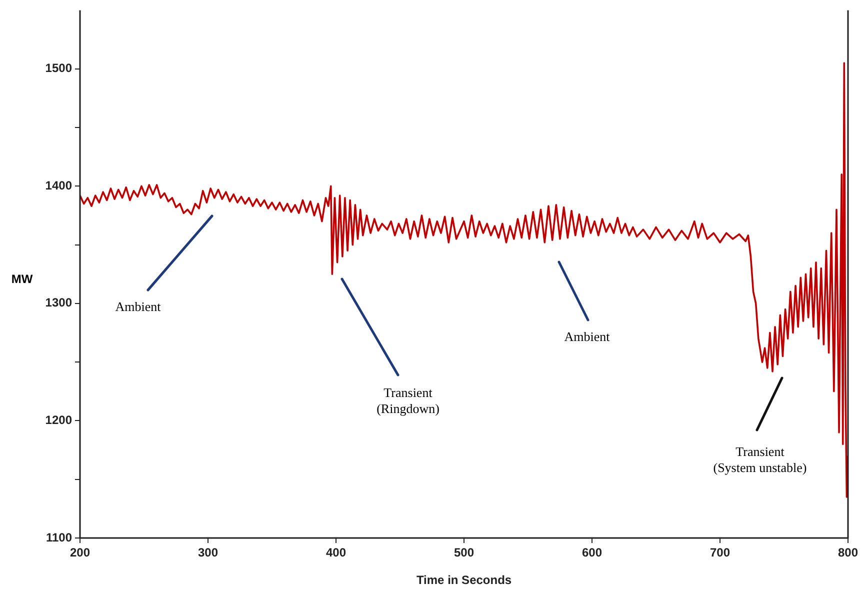 The width and height of the screenshot is (867, 594). Describe the element at coordinates (464, 580) in the screenshot. I see `x-axis-title: Time in Seconds` at that location.